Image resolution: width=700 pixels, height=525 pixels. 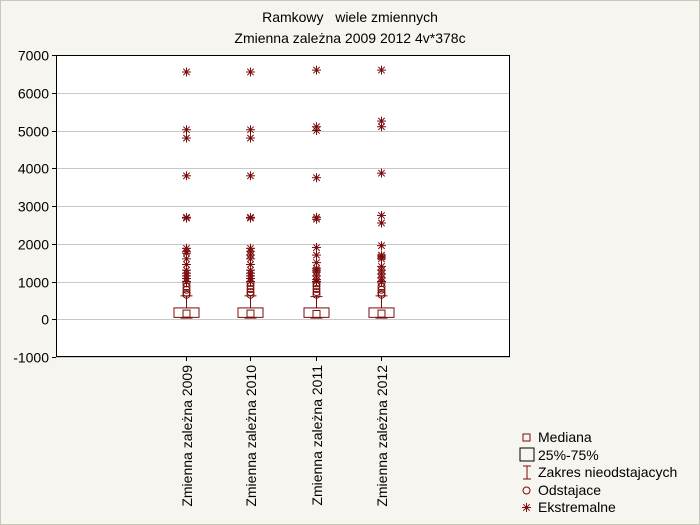 I want to click on whisker-marker-icon, so click(x=527, y=472).